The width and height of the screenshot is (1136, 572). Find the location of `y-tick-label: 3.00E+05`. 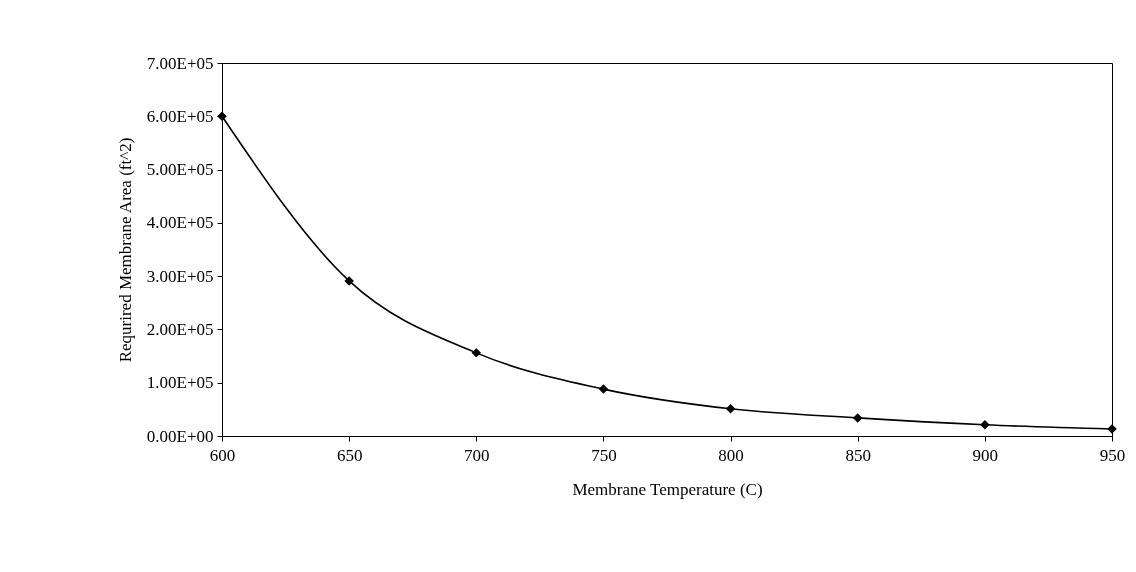

y-tick-label: 3.00E+05 is located at coordinates (180, 276).